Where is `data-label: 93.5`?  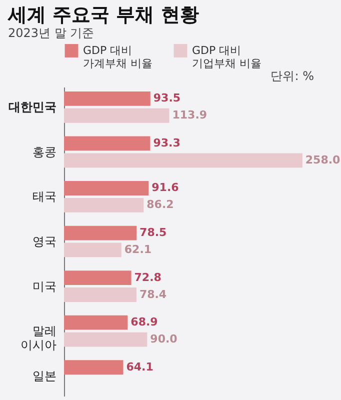 data-label: 93.5 is located at coordinates (167, 98).